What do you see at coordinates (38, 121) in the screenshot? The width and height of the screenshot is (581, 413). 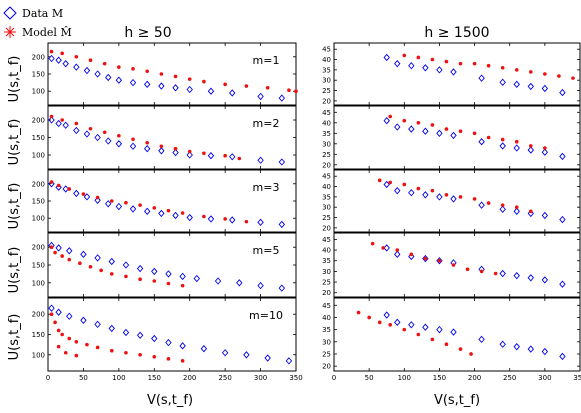 I see `y-tick-label: 200` at bounding box center [38, 121].